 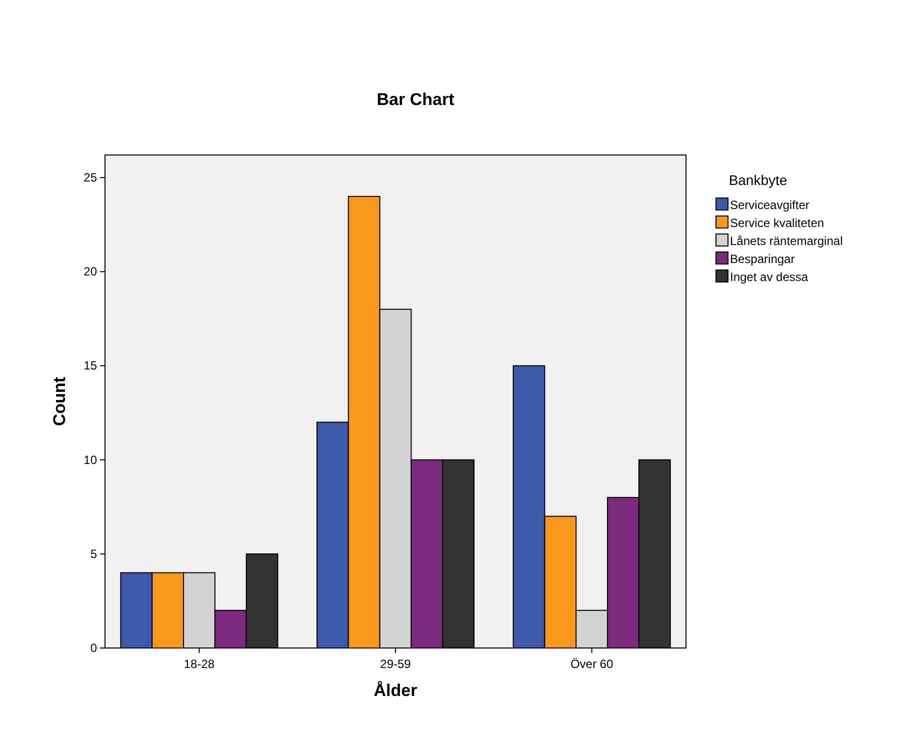 What do you see at coordinates (94, 553) in the screenshot?
I see `y-tick-label: 5` at bounding box center [94, 553].